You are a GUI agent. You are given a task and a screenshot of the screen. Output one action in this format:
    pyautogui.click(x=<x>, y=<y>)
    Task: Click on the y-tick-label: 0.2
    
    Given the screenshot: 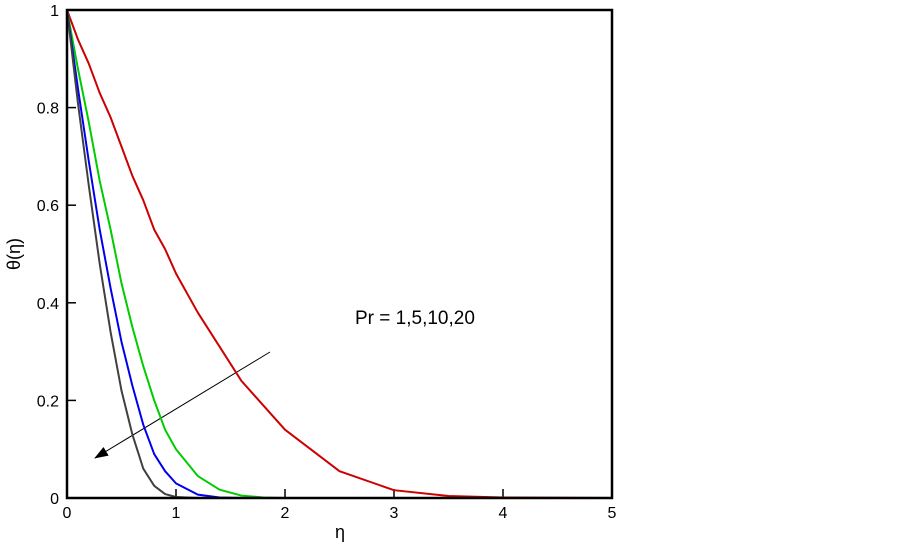 What is the action you would take?
    pyautogui.click(x=48, y=401)
    